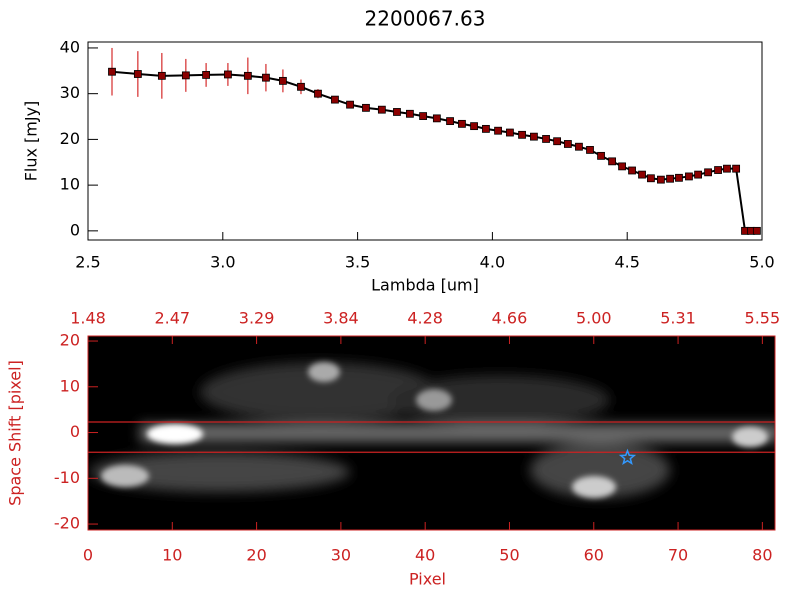  I want to click on x-tick-label: 0, so click(88, 555).